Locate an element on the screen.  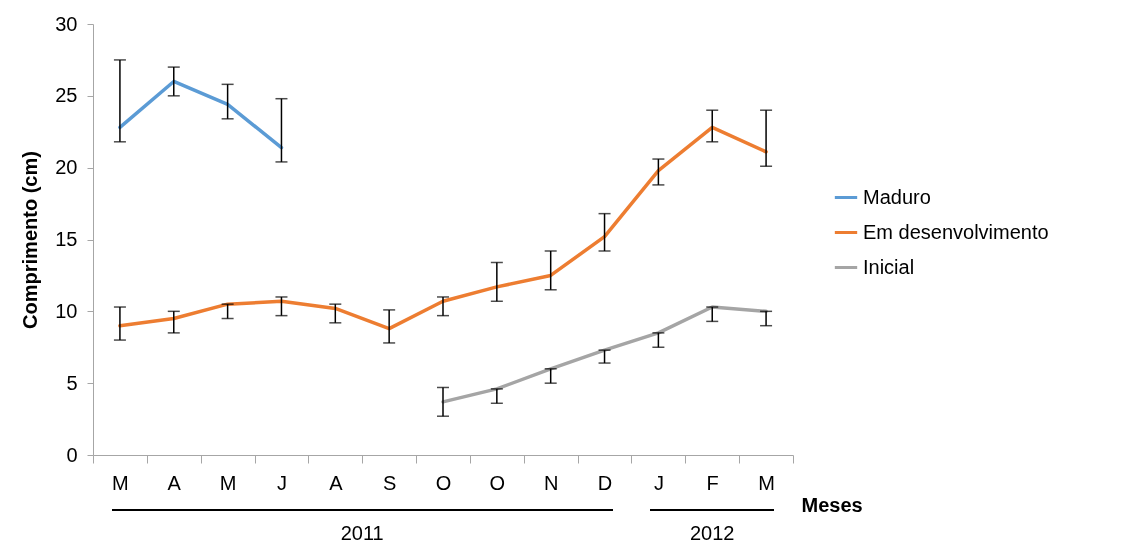
y-tick-label: 5 is located at coordinates (72, 382).